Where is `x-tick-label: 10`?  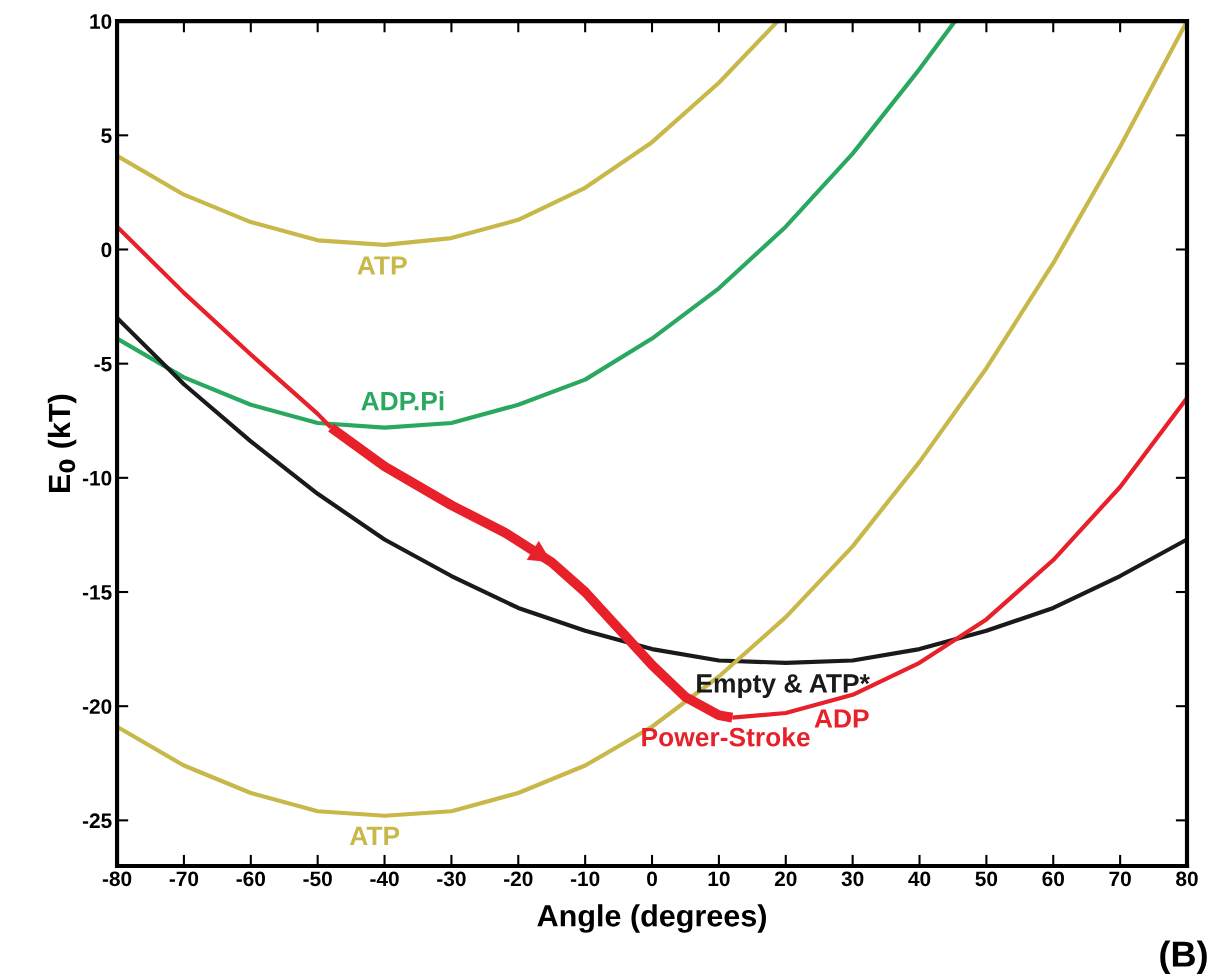
x-tick-label: 10 is located at coordinates (719, 879).